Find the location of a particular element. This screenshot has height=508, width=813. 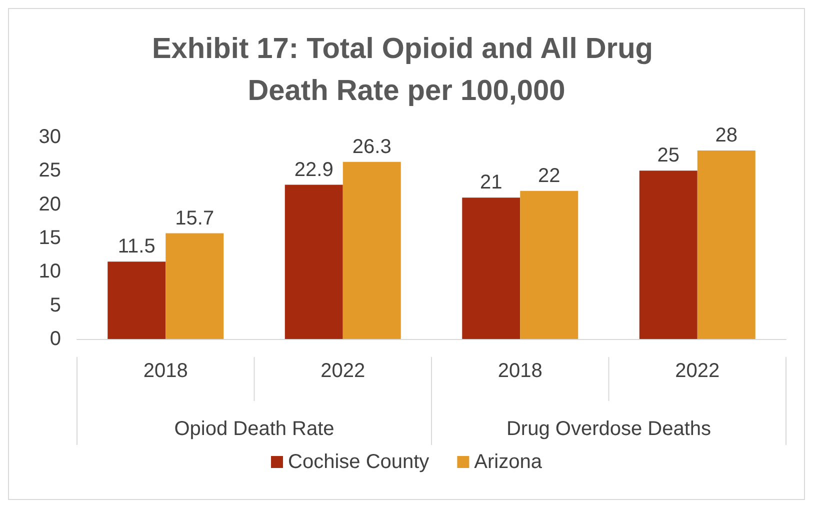

text: Drug Overdose Deaths is located at coordinates (609, 429).